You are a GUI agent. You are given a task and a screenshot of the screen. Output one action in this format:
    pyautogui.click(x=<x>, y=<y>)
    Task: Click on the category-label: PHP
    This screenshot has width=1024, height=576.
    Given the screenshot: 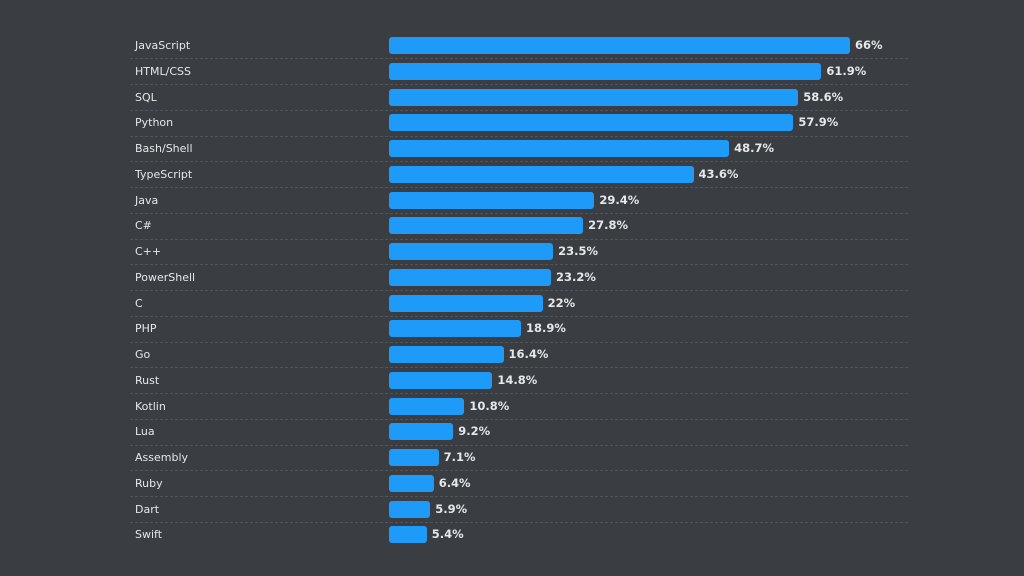 What is the action you would take?
    pyautogui.click(x=146, y=329)
    